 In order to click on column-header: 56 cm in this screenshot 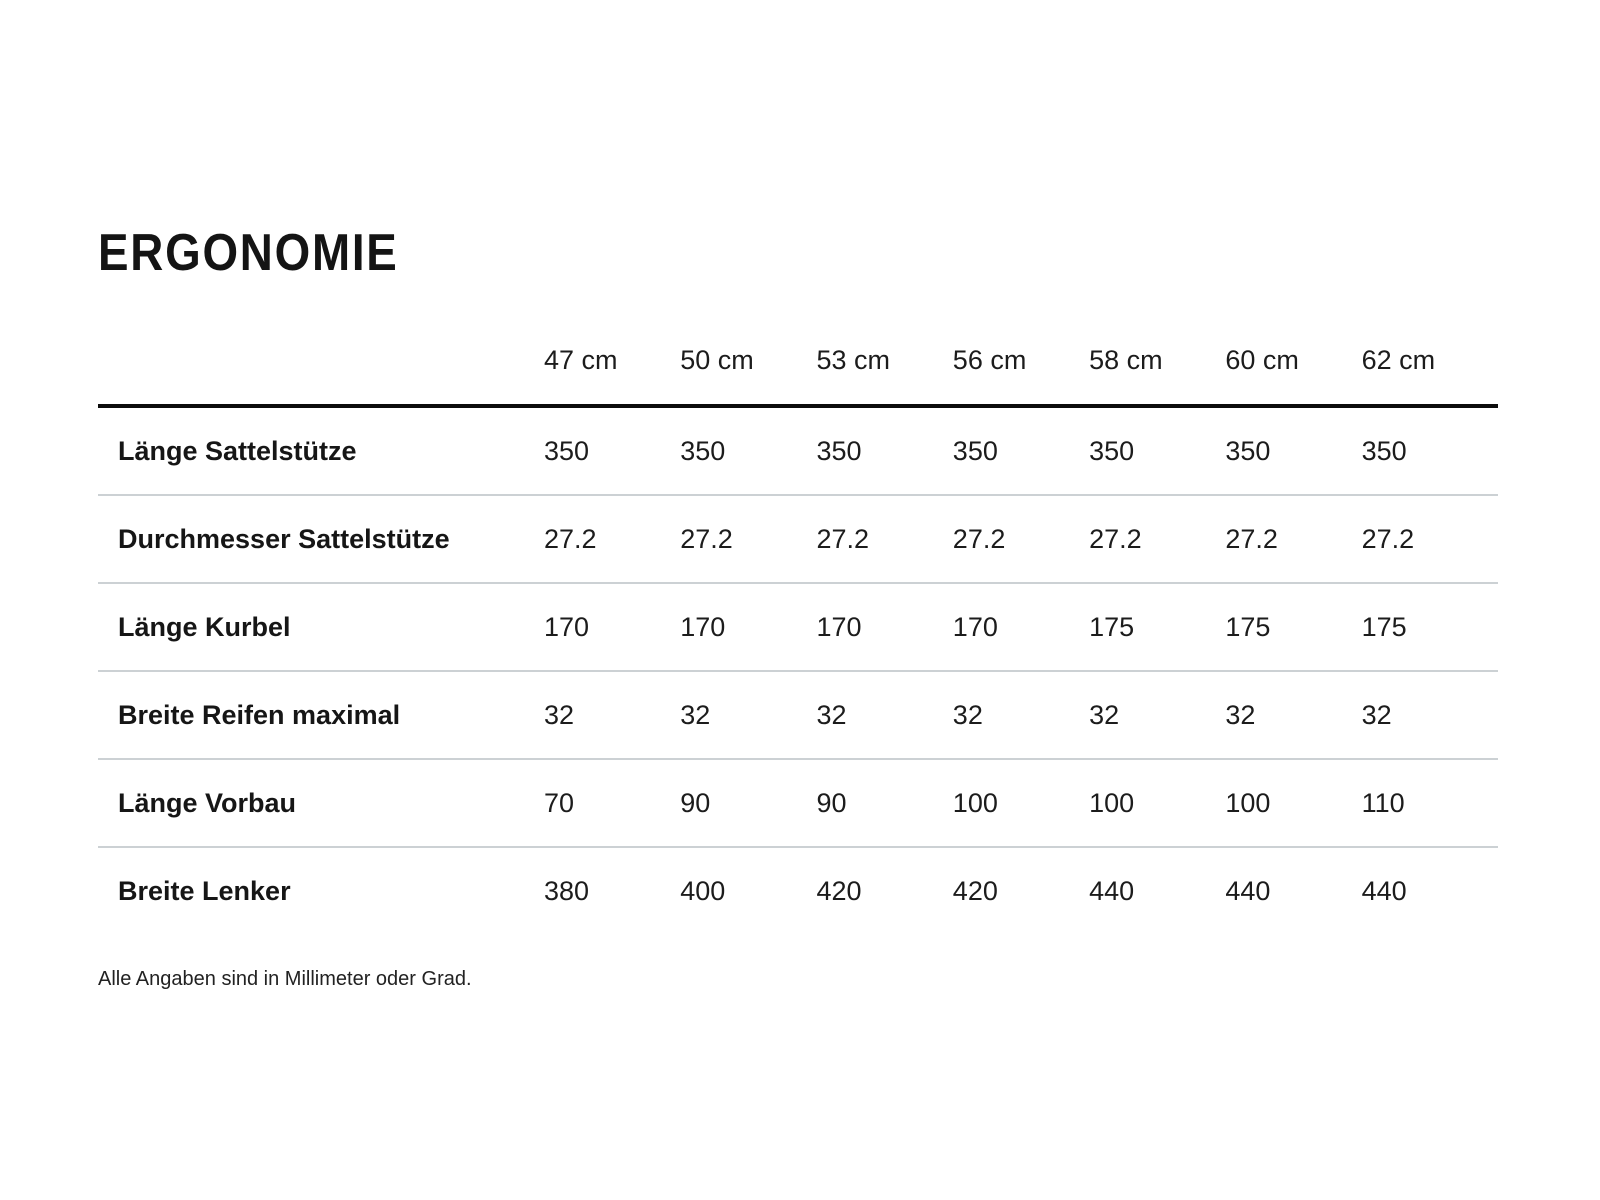, I will do `click(1021, 362)`.